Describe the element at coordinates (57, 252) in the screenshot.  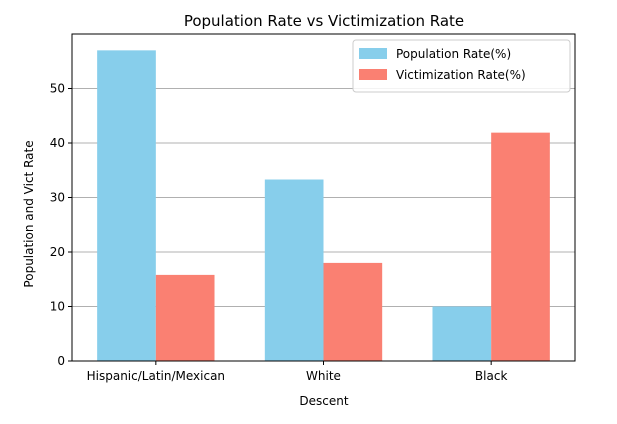
I see `y-tick-label: 20` at that location.